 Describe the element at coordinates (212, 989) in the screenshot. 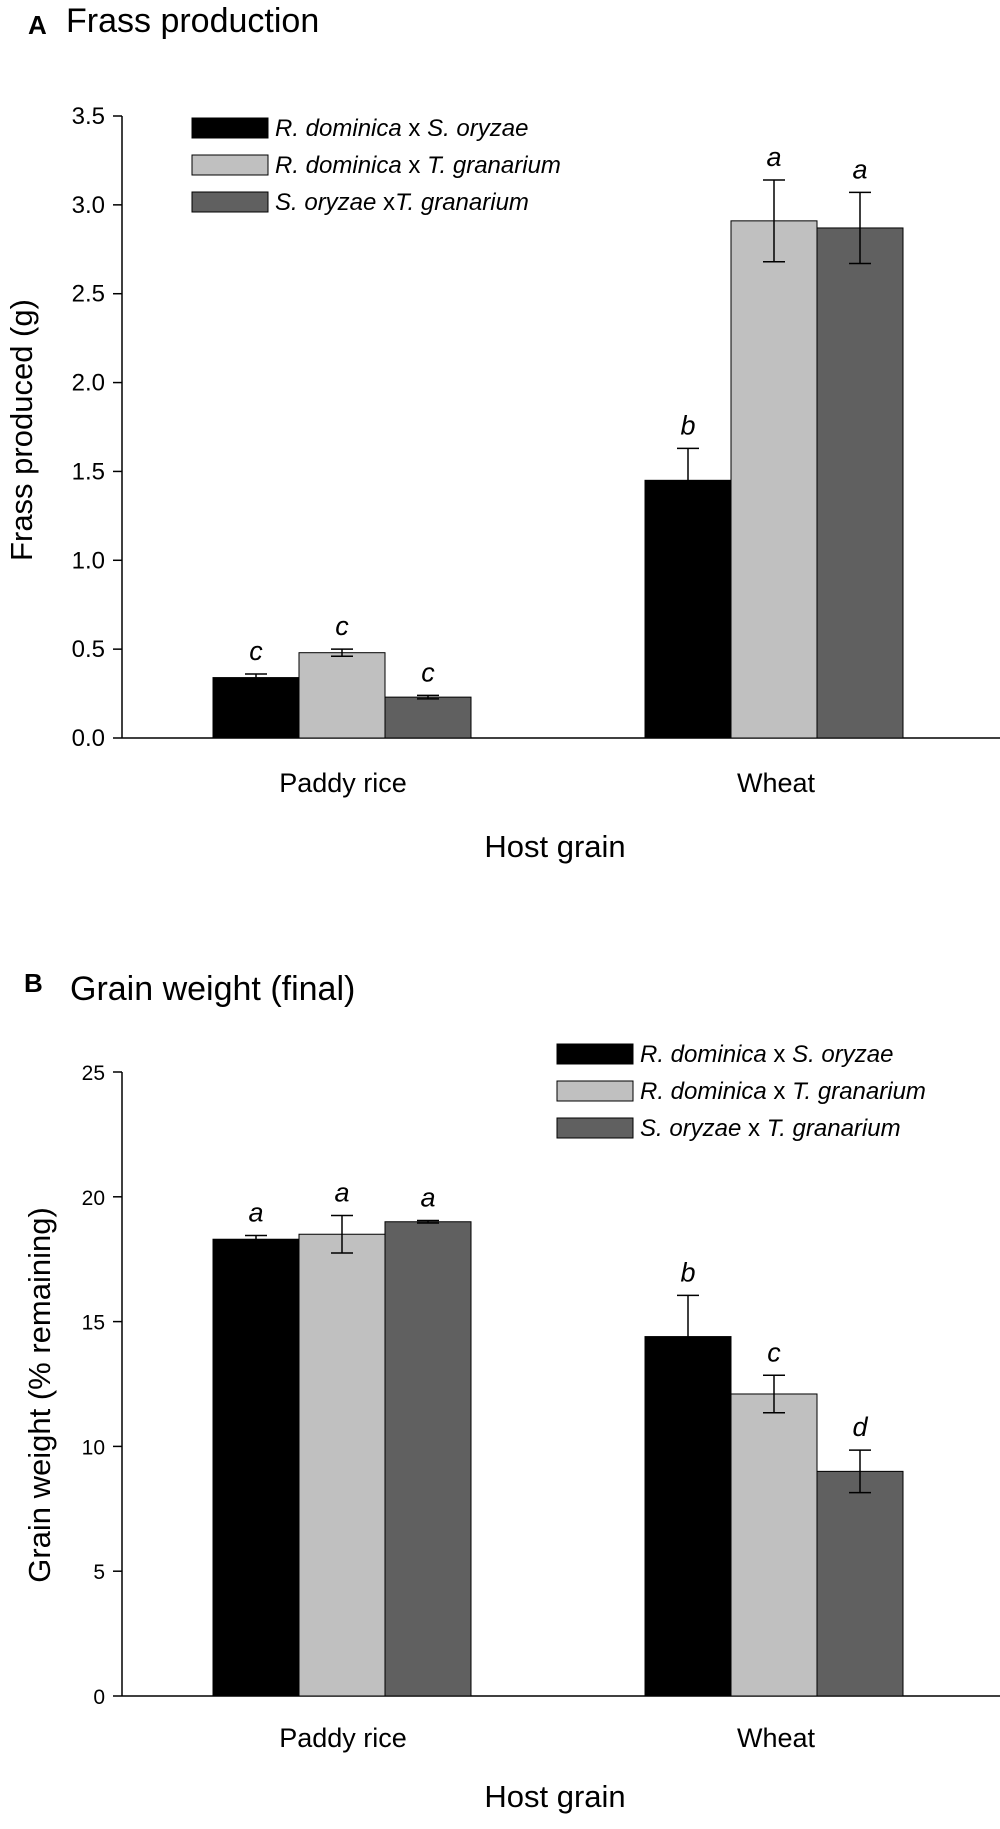

I see `panel-b-title: Grain weight (final)` at that location.